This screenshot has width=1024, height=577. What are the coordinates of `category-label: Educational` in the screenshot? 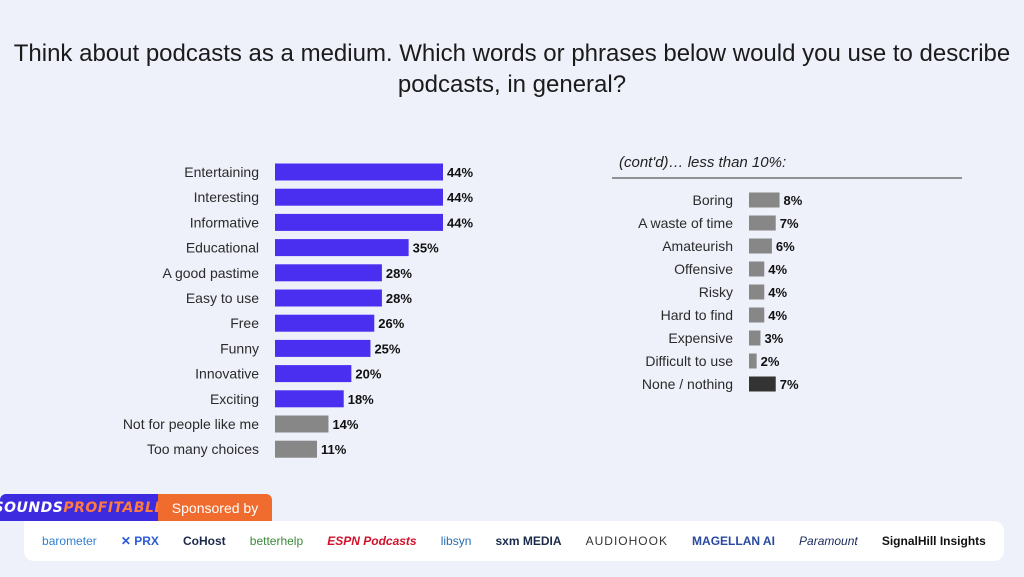 It's located at (222, 248).